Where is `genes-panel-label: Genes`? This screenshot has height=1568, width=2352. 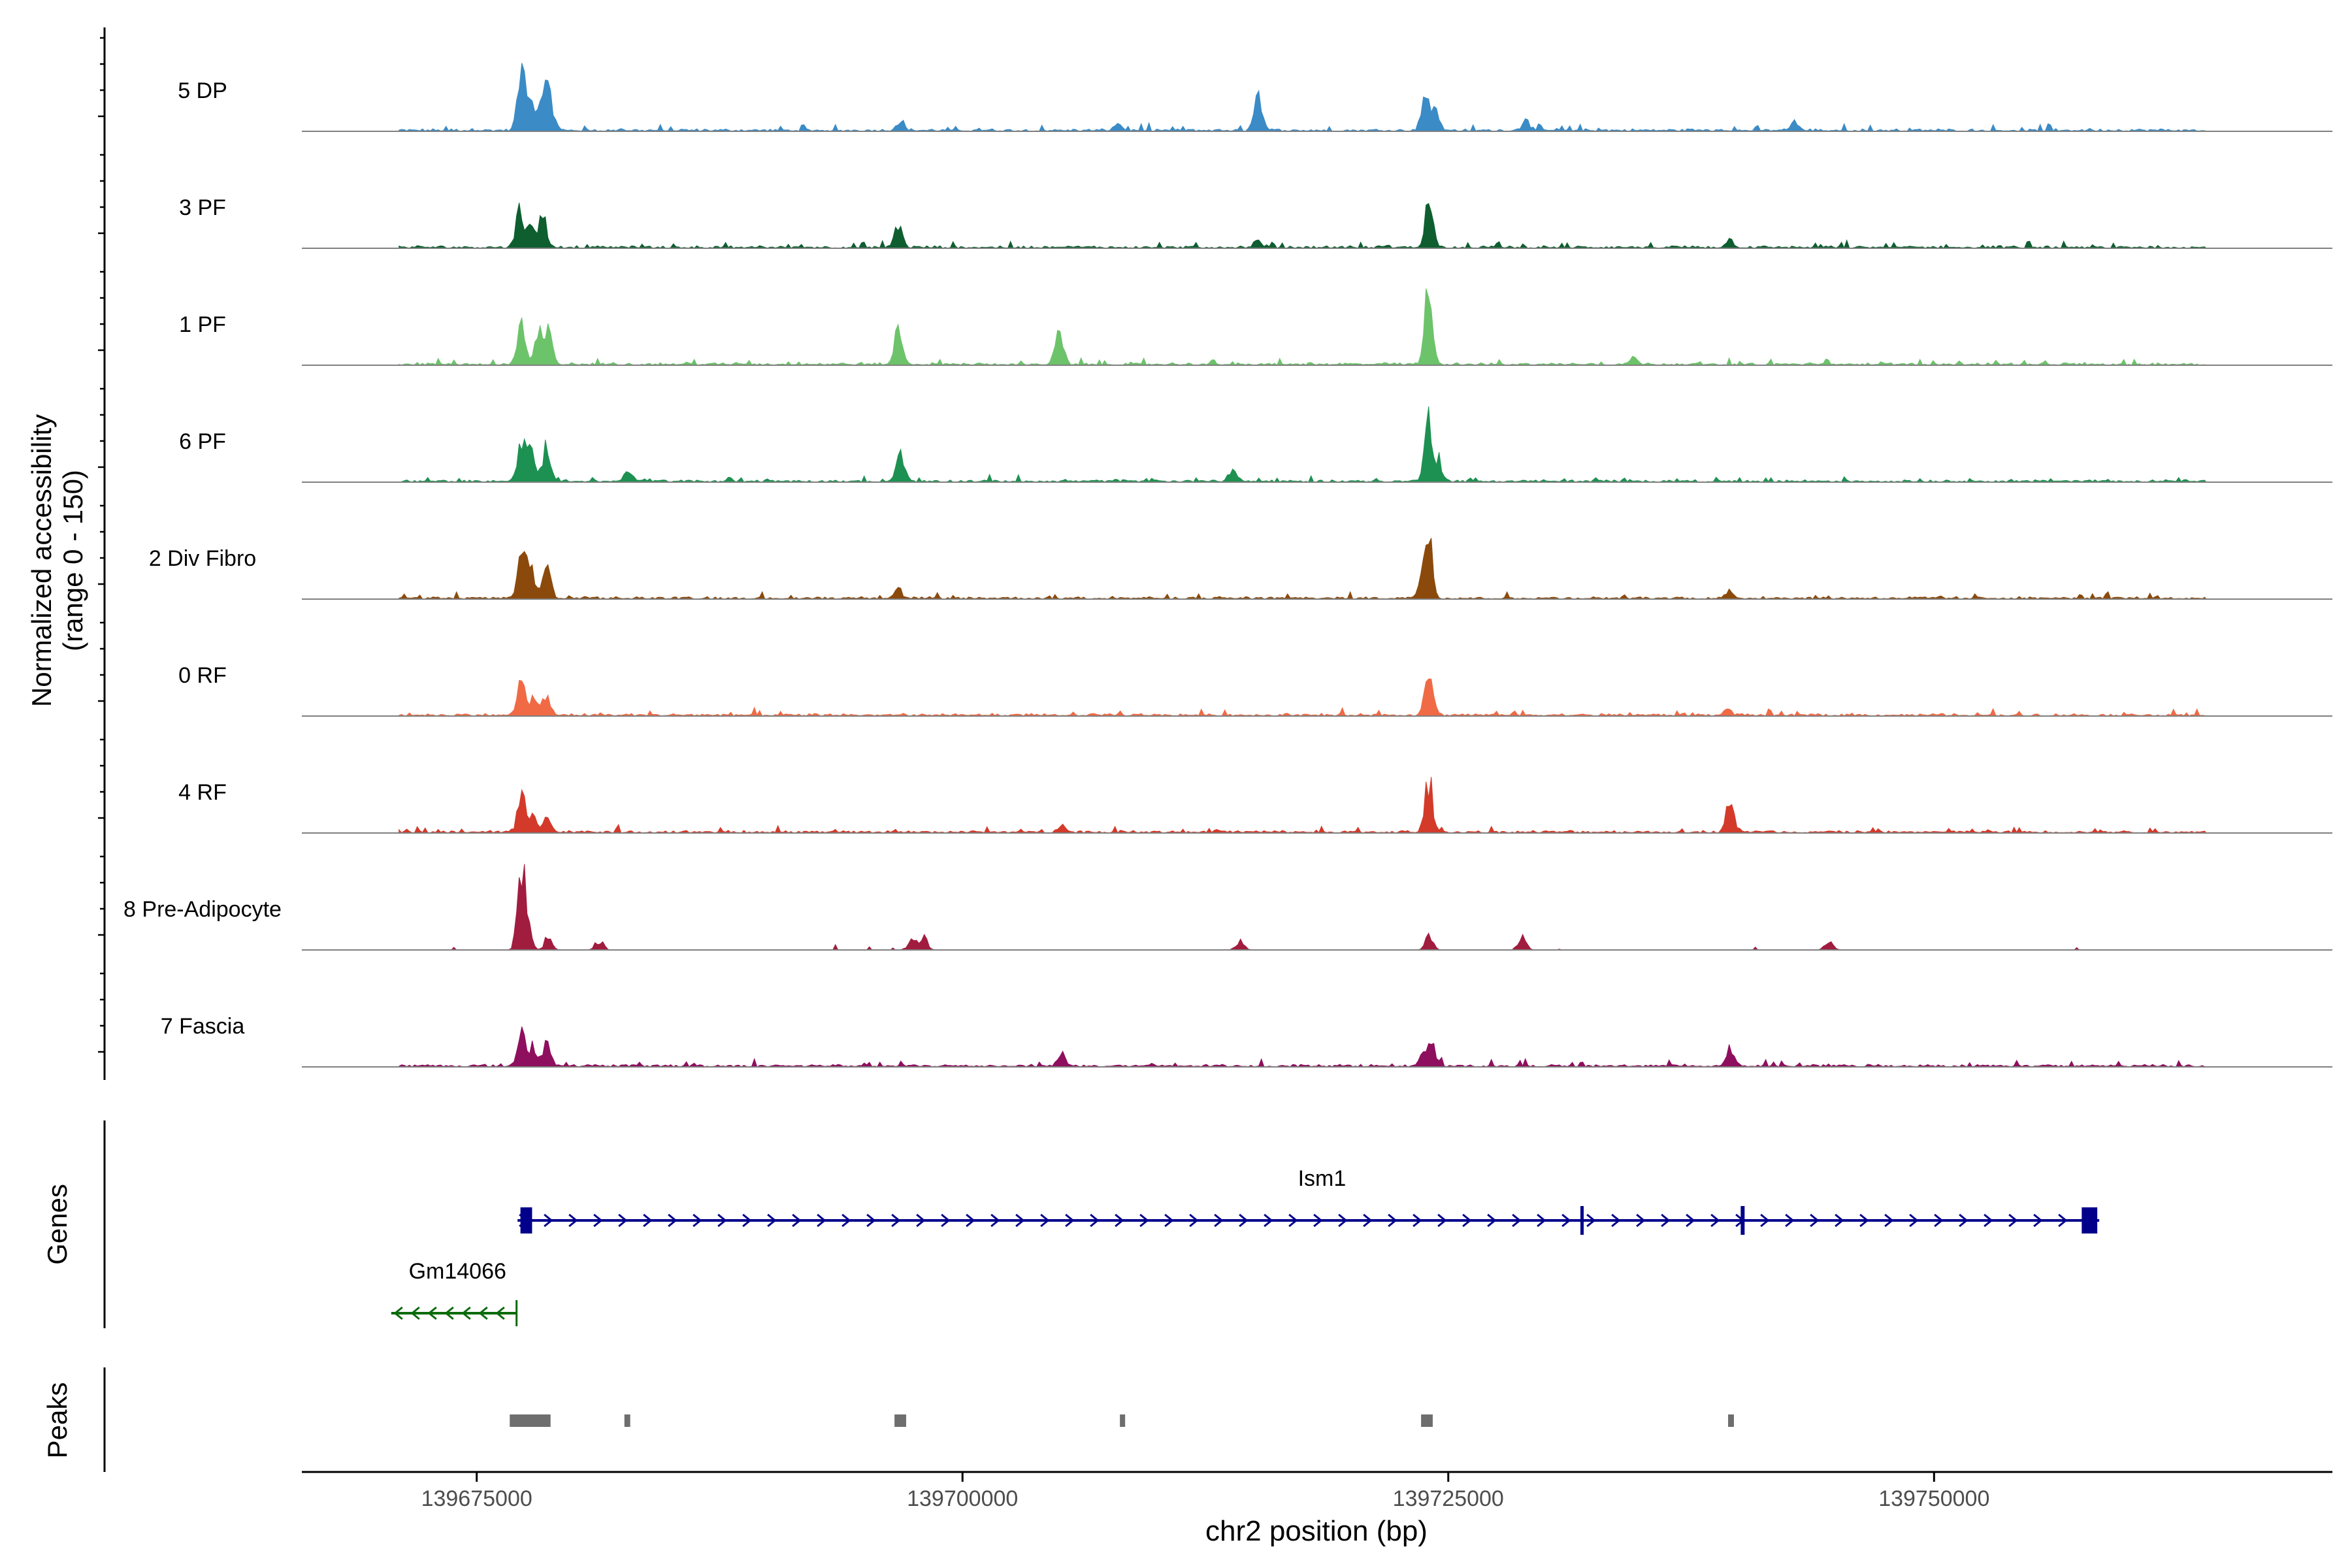
genes-panel-label: Genes is located at coordinates (57, 1224).